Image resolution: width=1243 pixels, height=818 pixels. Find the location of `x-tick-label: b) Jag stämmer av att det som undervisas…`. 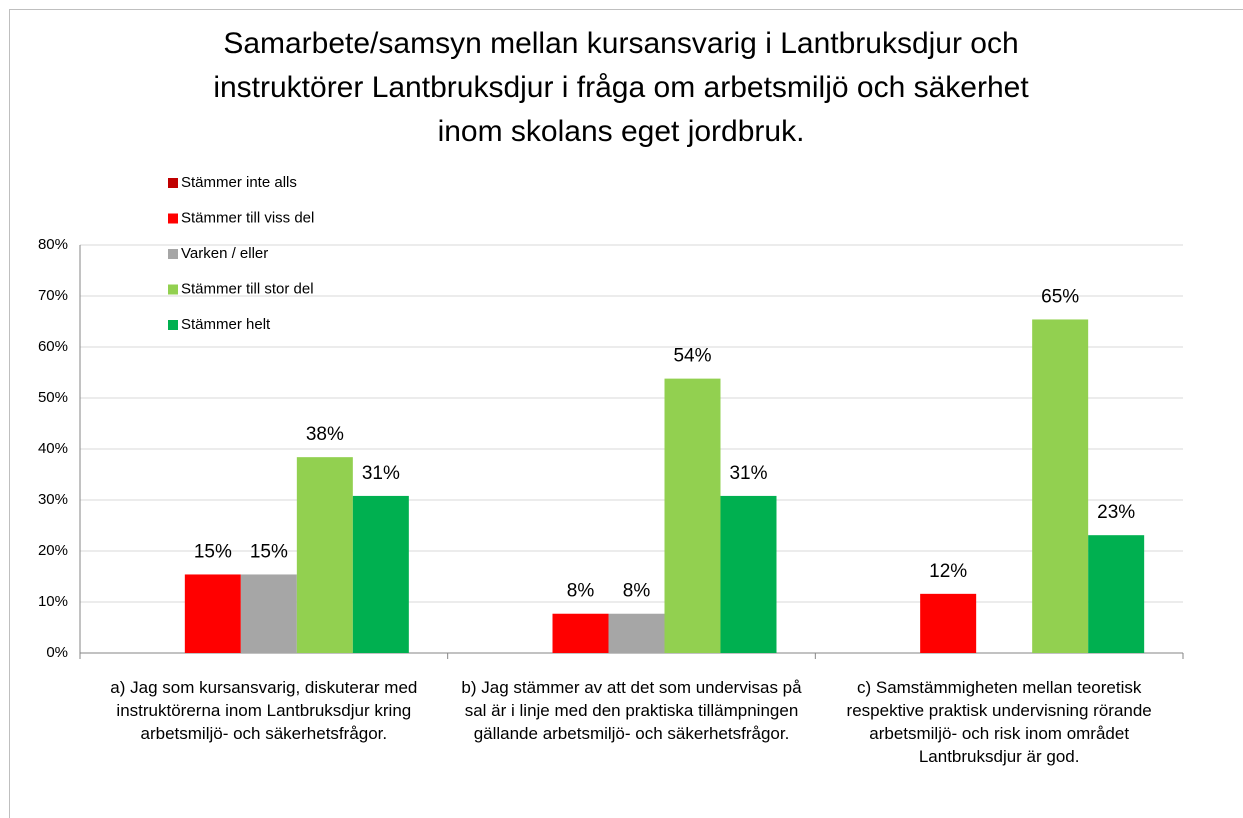

x-tick-label: b) Jag stämmer av att det som undervisas… is located at coordinates (631, 710).